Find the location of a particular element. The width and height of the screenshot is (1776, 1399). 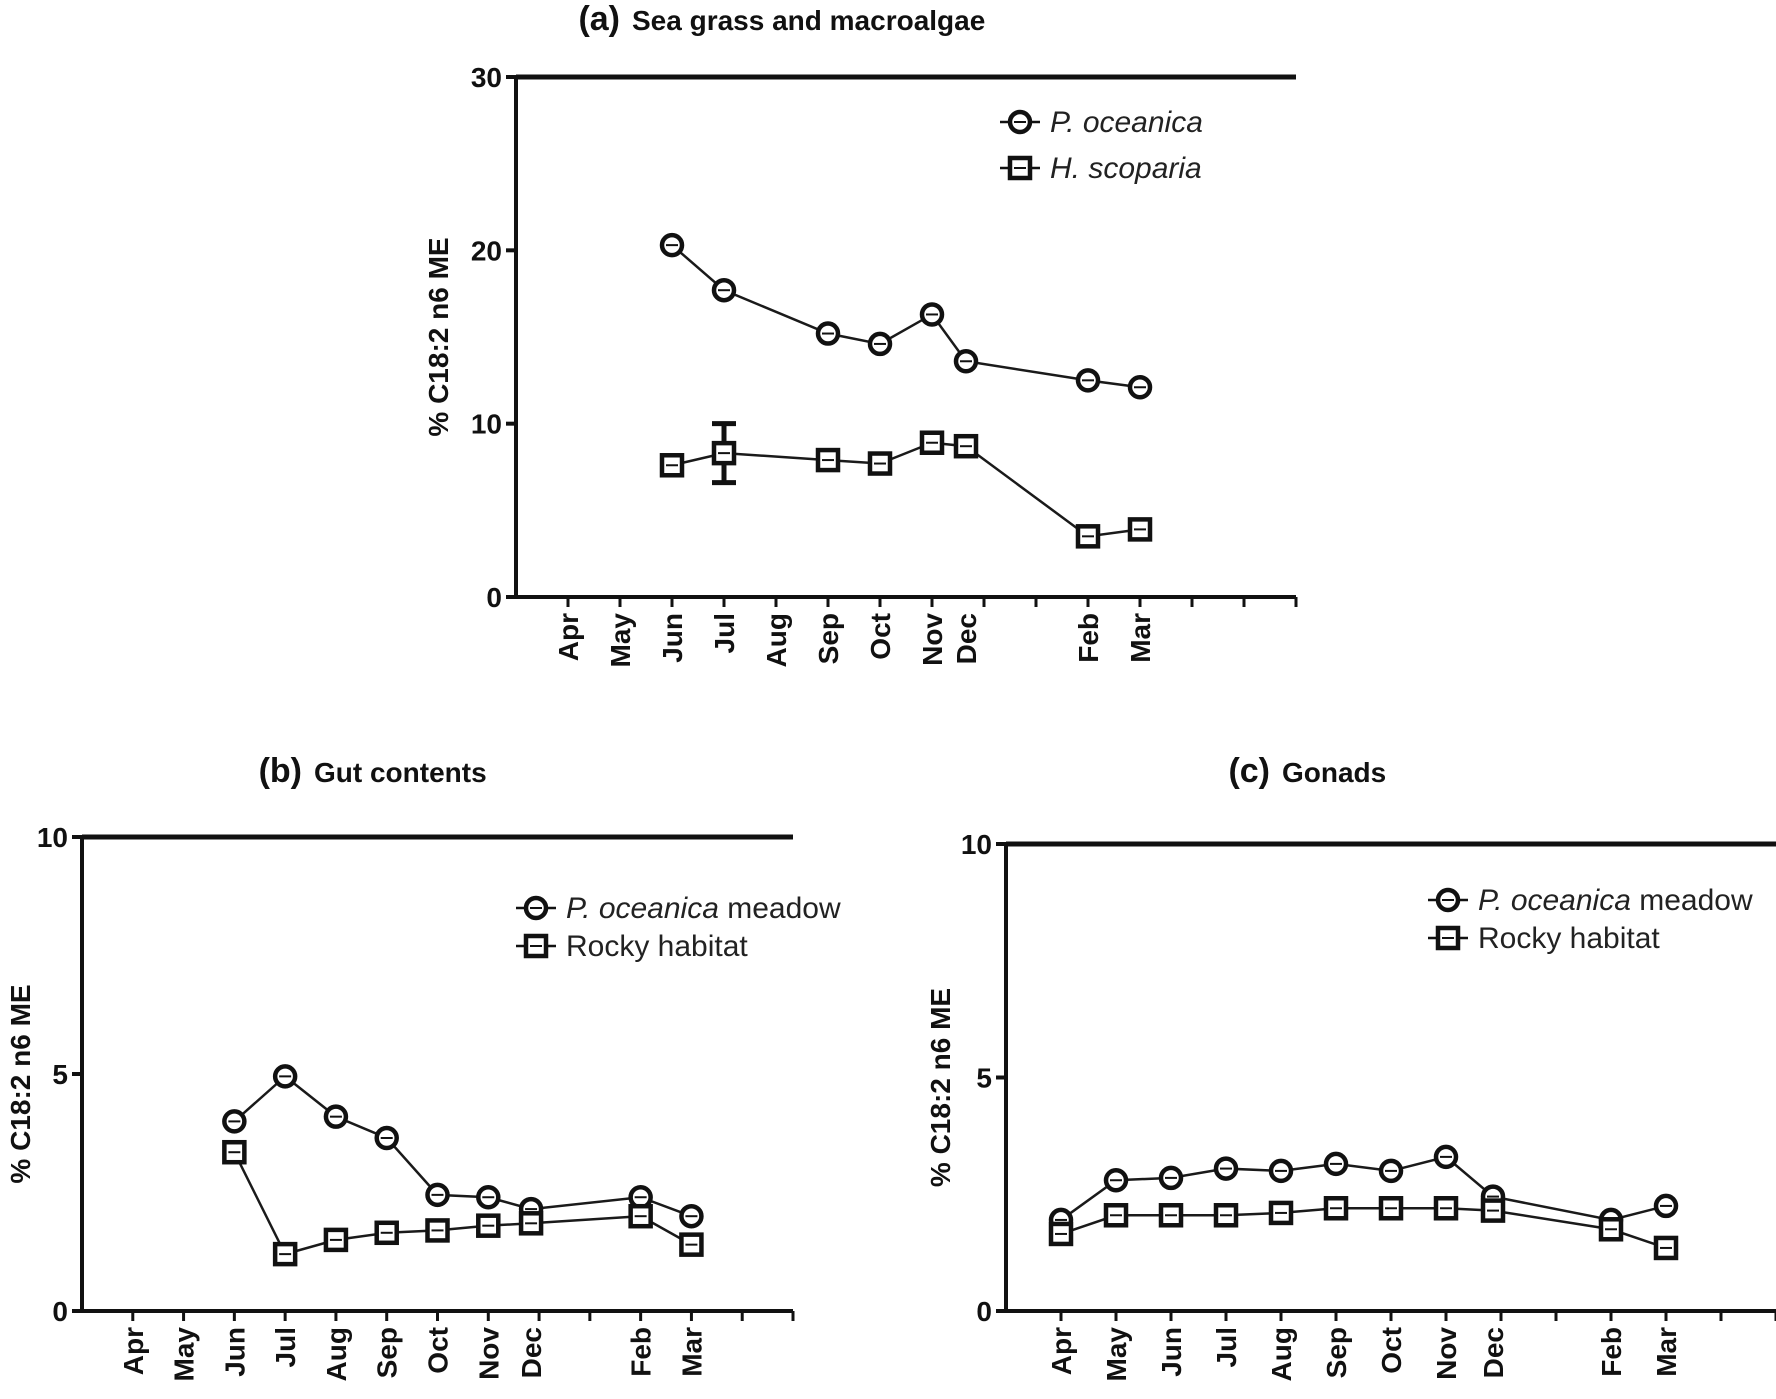

panel-title: Gonads is located at coordinates (1334, 772).